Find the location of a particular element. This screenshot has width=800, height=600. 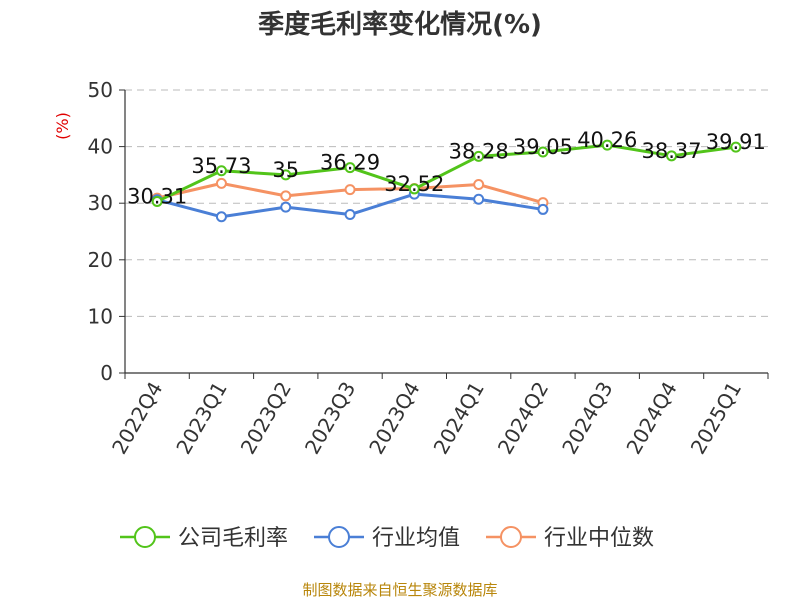

legend-item: 行业均值 is located at coordinates (387, 538).